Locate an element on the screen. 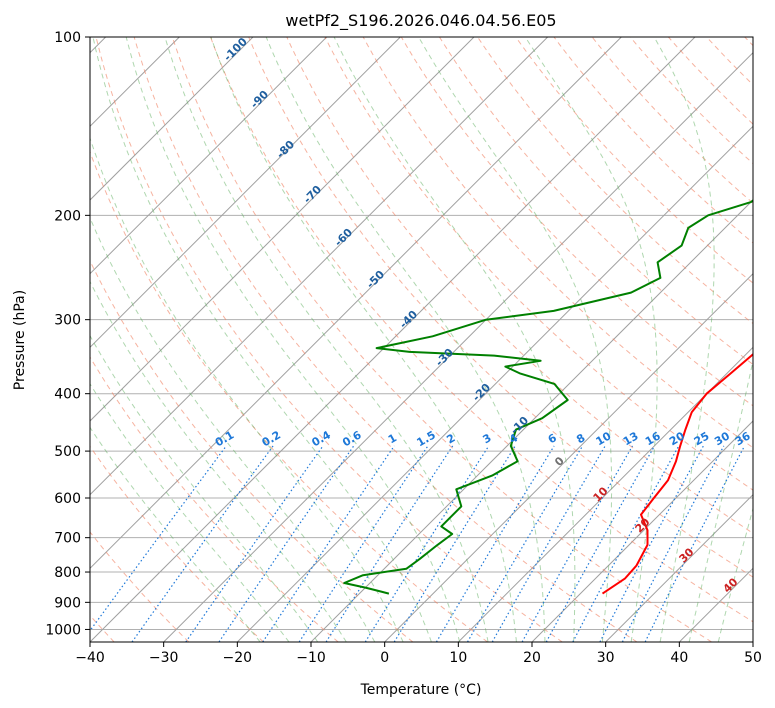 The height and width of the screenshot is (708, 775). chart-title: wetPf2_S196.2026.046.04.56.E05 is located at coordinates (420, 21).